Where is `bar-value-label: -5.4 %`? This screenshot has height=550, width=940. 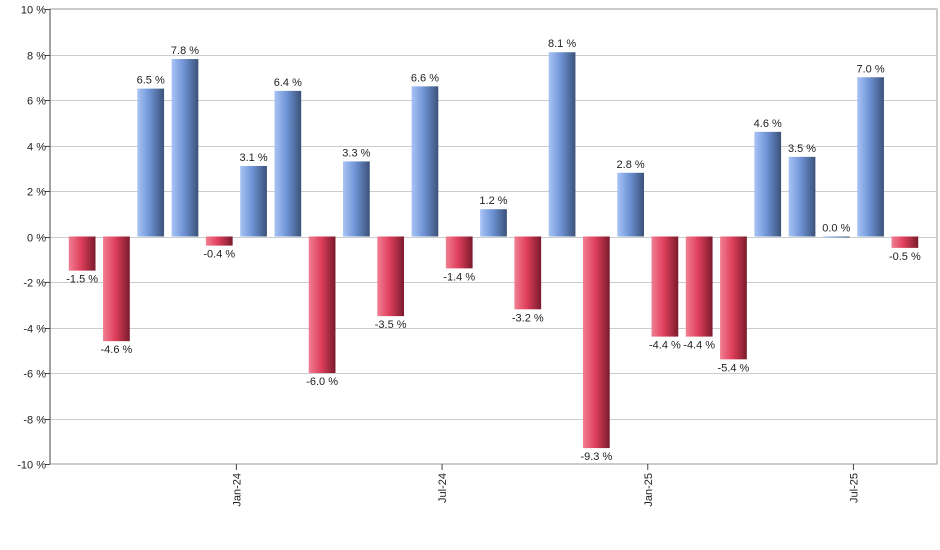 bar-value-label: -5.4 % is located at coordinates (734, 368).